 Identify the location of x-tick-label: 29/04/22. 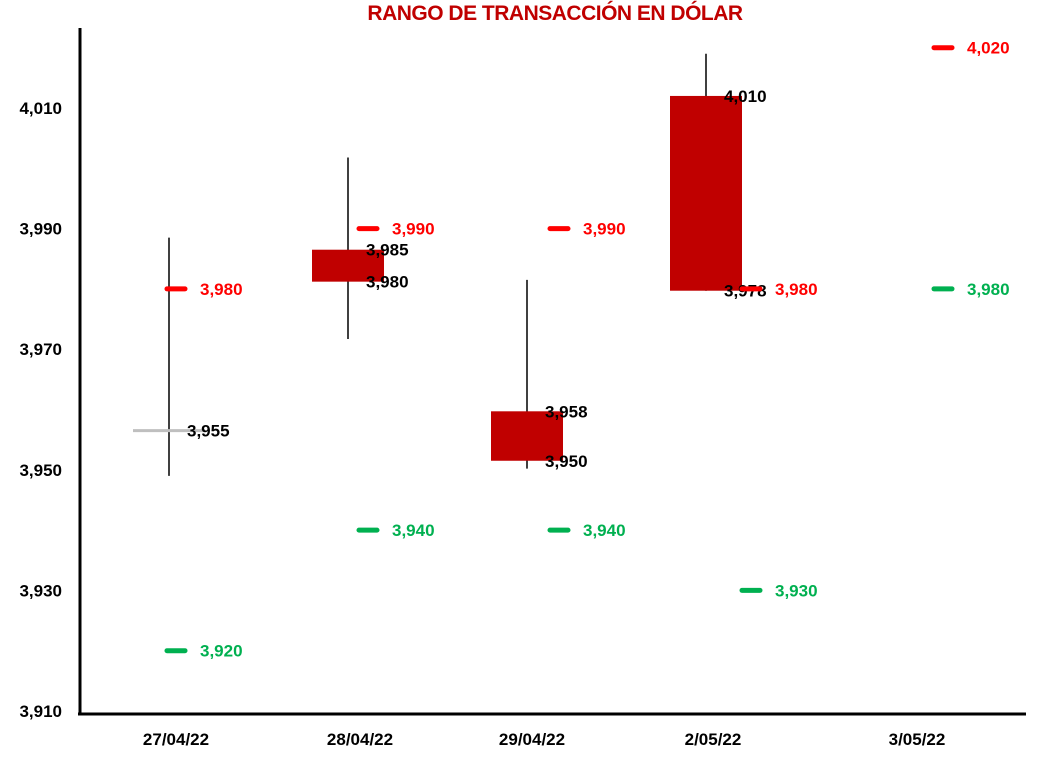
(532, 739).